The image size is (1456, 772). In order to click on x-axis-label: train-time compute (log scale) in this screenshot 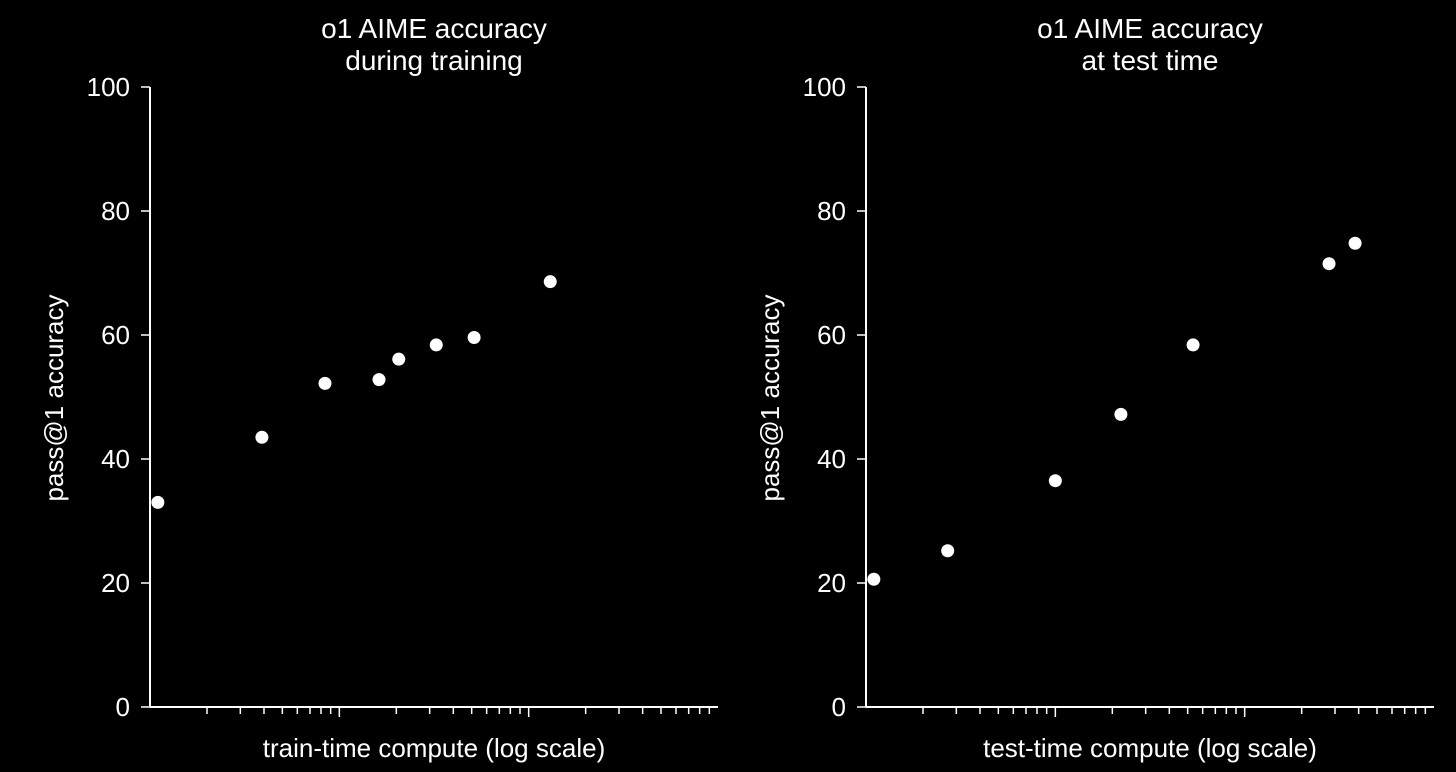, I will do `click(434, 748)`.